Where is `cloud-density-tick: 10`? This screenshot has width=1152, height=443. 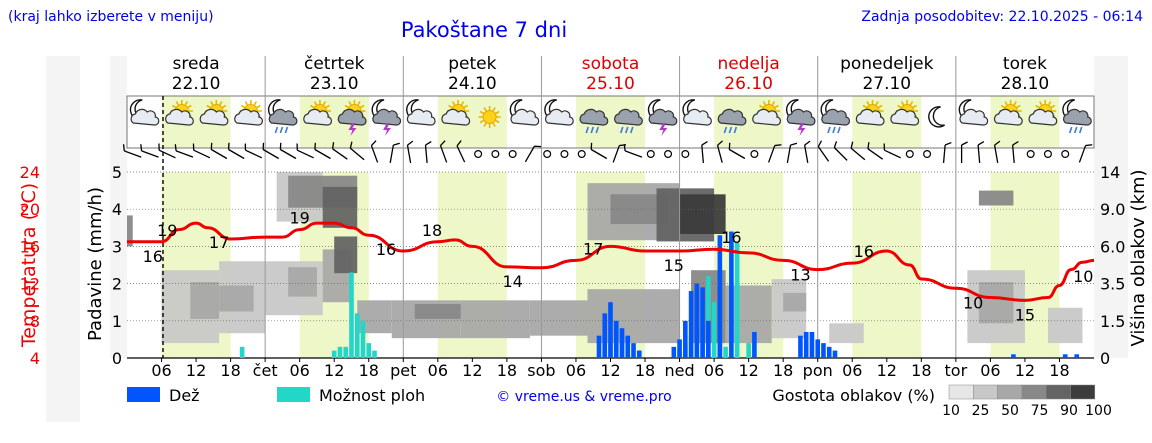
cloud-density-tick: 10 is located at coordinates (951, 411).